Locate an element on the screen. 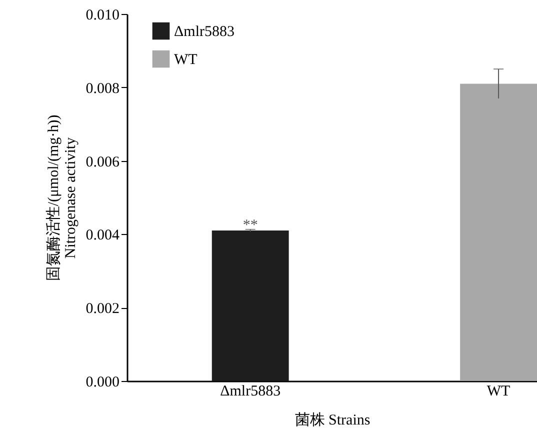  y-tick-label: 0.008 is located at coordinates (103, 88).